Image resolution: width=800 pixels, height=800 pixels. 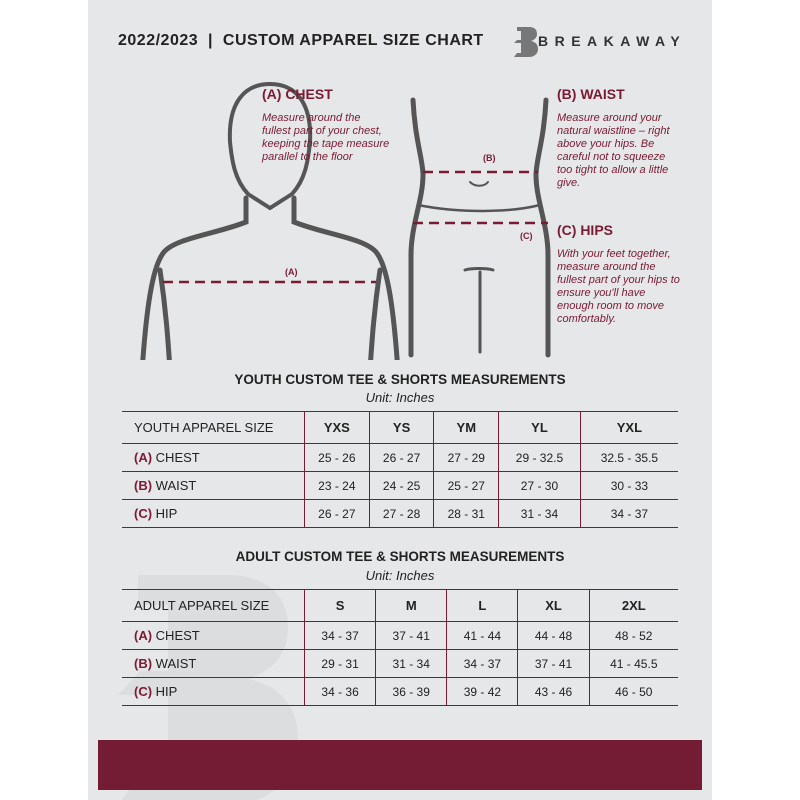 I want to click on size-header: M, so click(x=411, y=605).